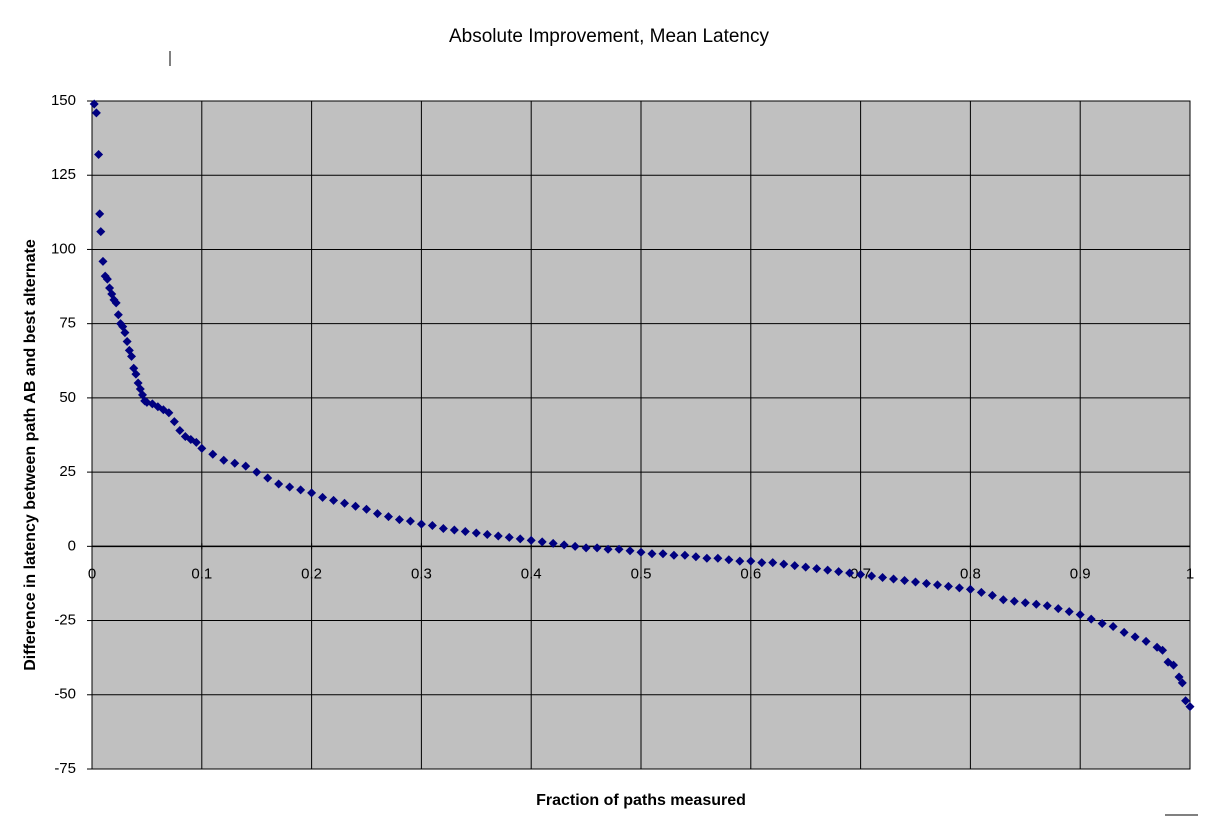  What do you see at coordinates (63, 100) in the screenshot?
I see `y-tick-label: 150` at bounding box center [63, 100].